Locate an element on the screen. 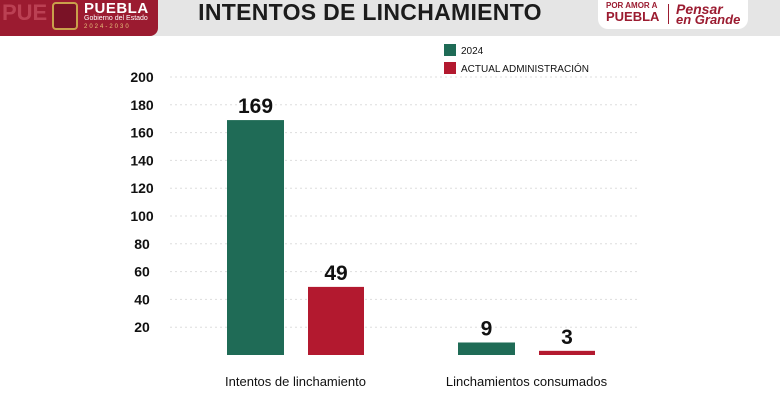  y-tick-label-8: 180 is located at coordinates (142, 105).